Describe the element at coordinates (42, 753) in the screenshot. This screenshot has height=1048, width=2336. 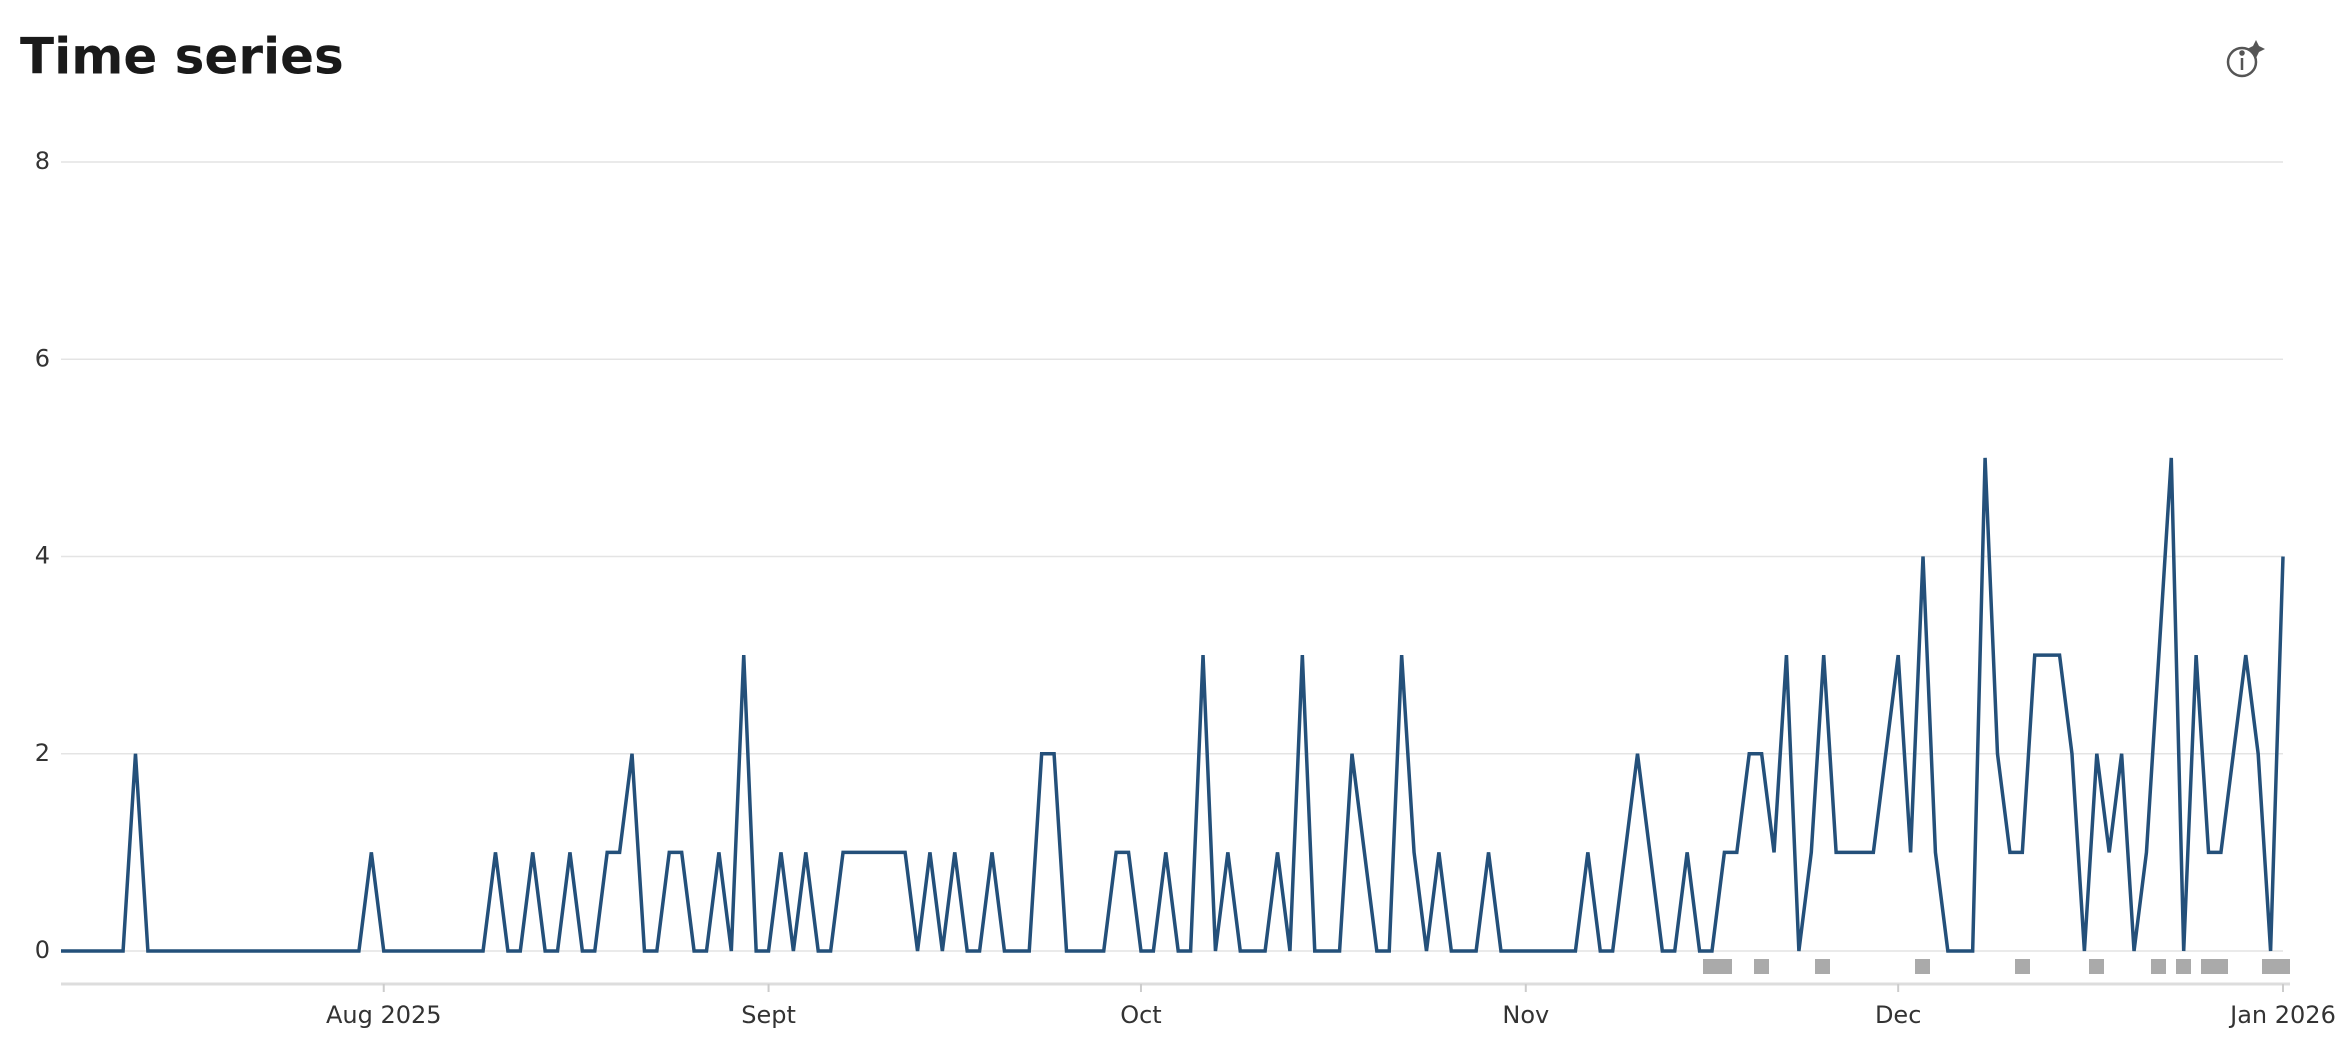
I see `y-tick-label: 2` at that location.